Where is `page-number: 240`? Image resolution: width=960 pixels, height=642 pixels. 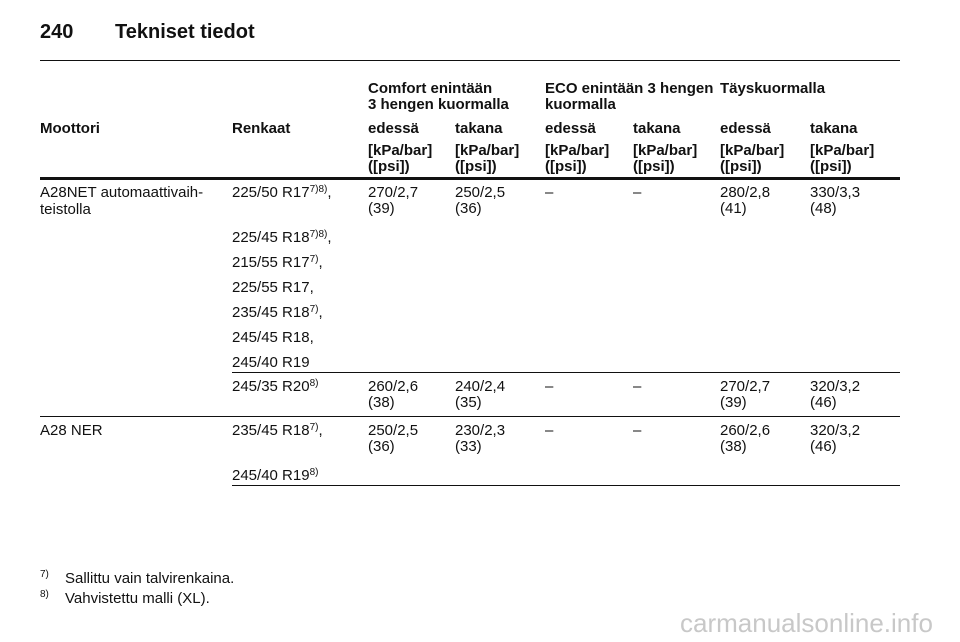 page-number: 240 is located at coordinates (57, 32).